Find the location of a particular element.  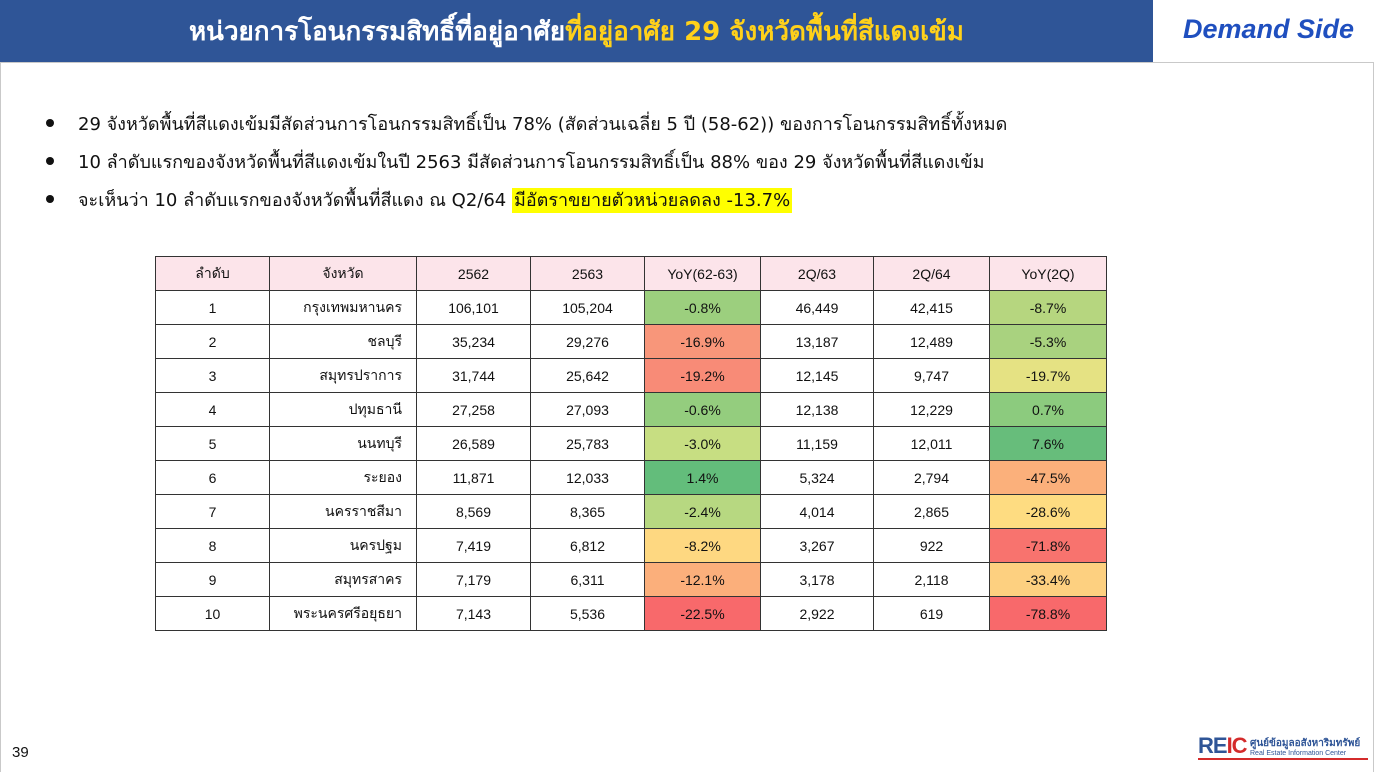

value-2q63-cell: 3,267 is located at coordinates (817, 545).